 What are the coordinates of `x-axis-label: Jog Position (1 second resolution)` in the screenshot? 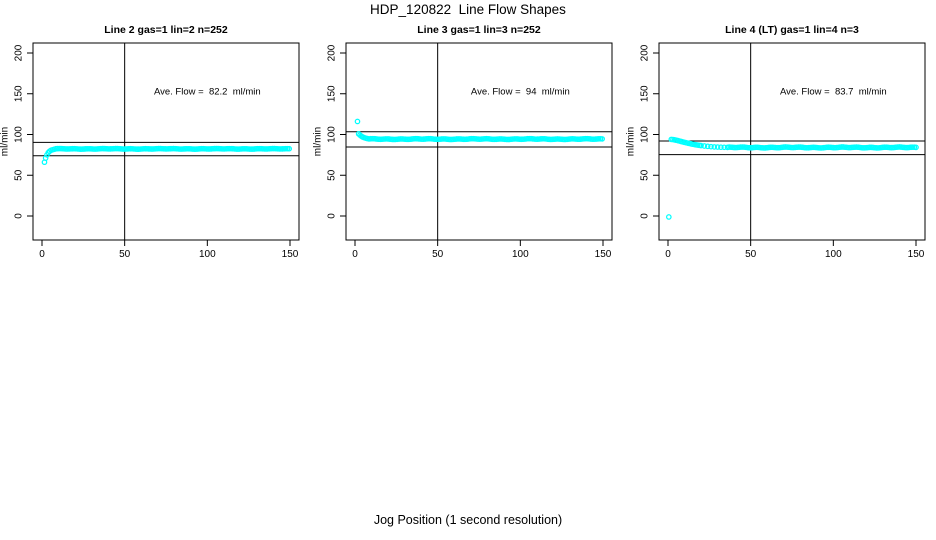 It's located at (468, 520).